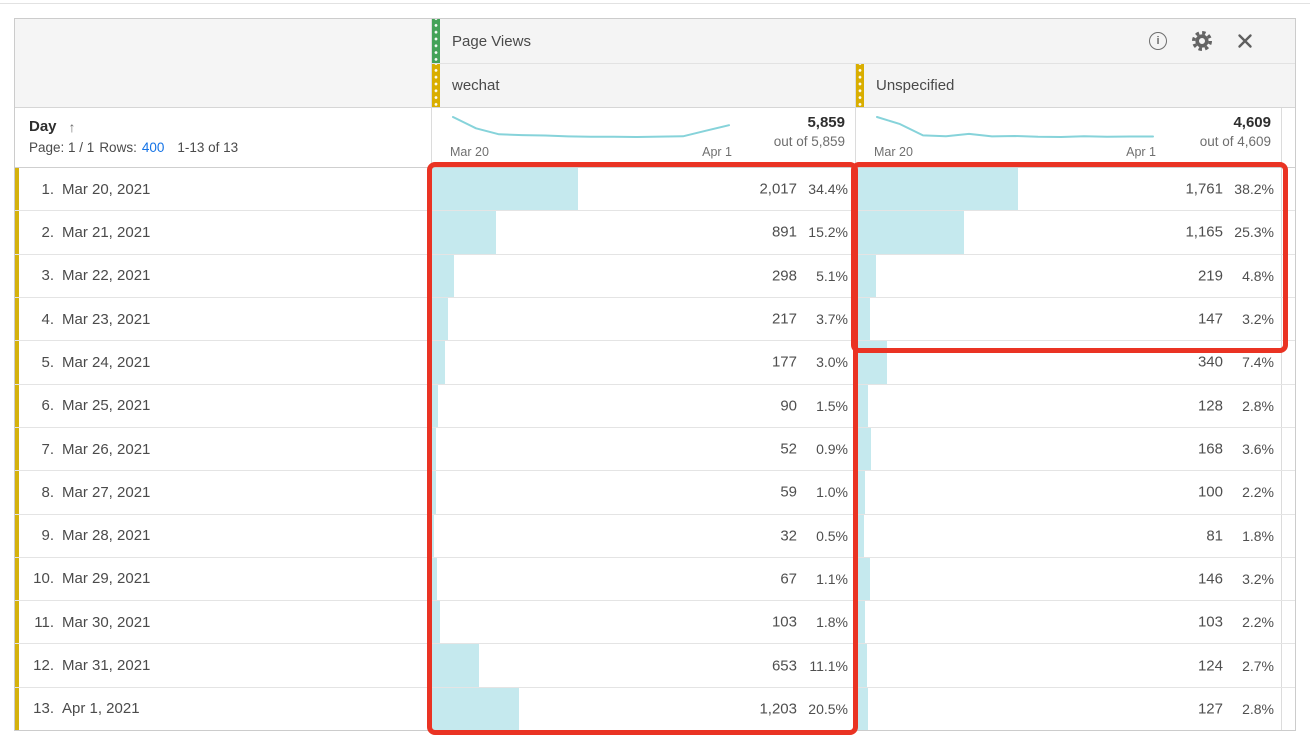  Describe the element at coordinates (643, 535) in the screenshot. I see `cell-wechat: 32 0.5%` at that location.